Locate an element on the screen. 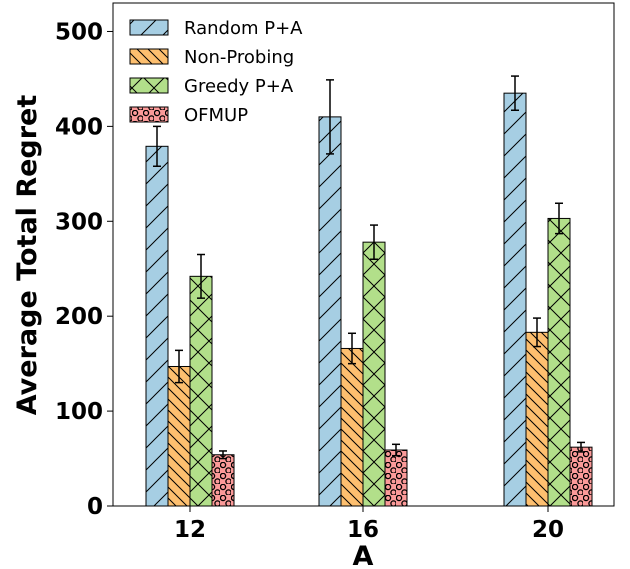  bar-greedy-p-a-20-hatch is located at coordinates (559, 362).